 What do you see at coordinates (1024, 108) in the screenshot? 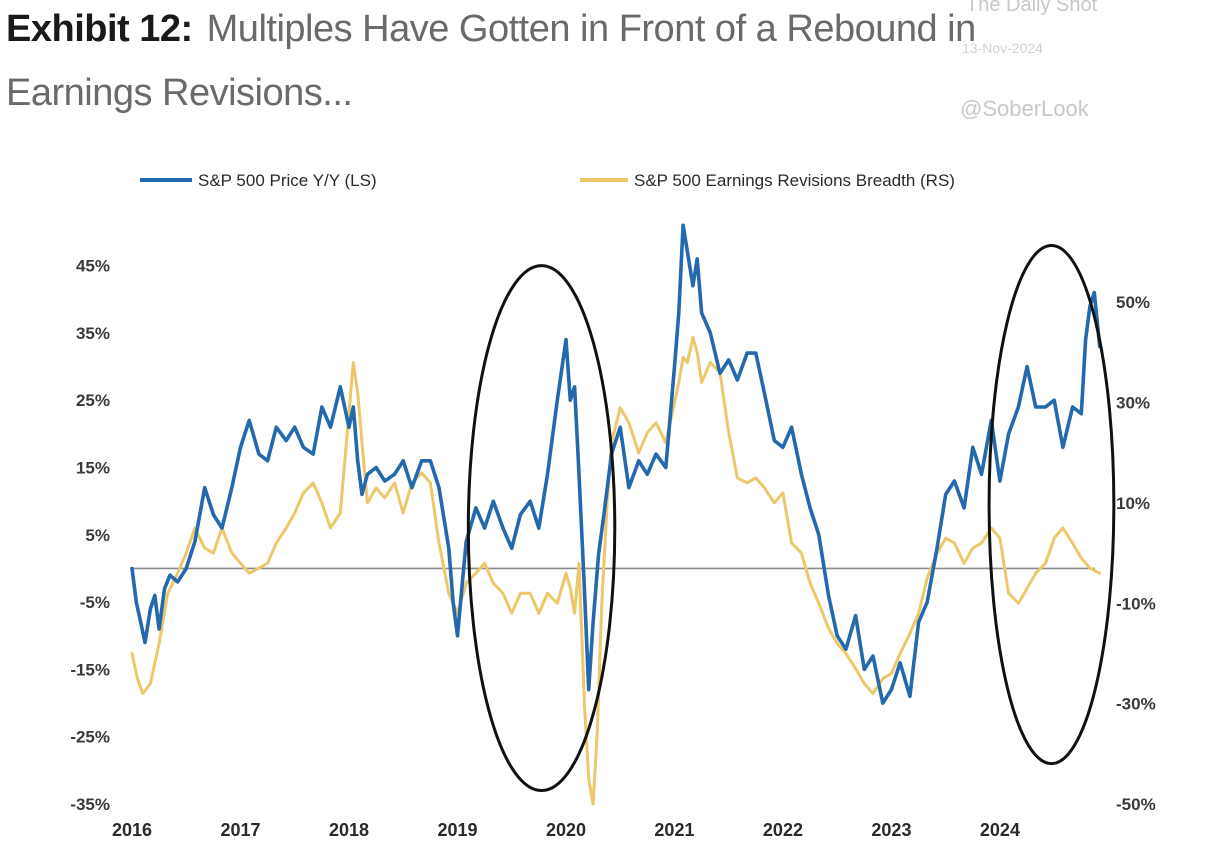
I see `watermark-handle: @SoberLook` at bounding box center [1024, 108].